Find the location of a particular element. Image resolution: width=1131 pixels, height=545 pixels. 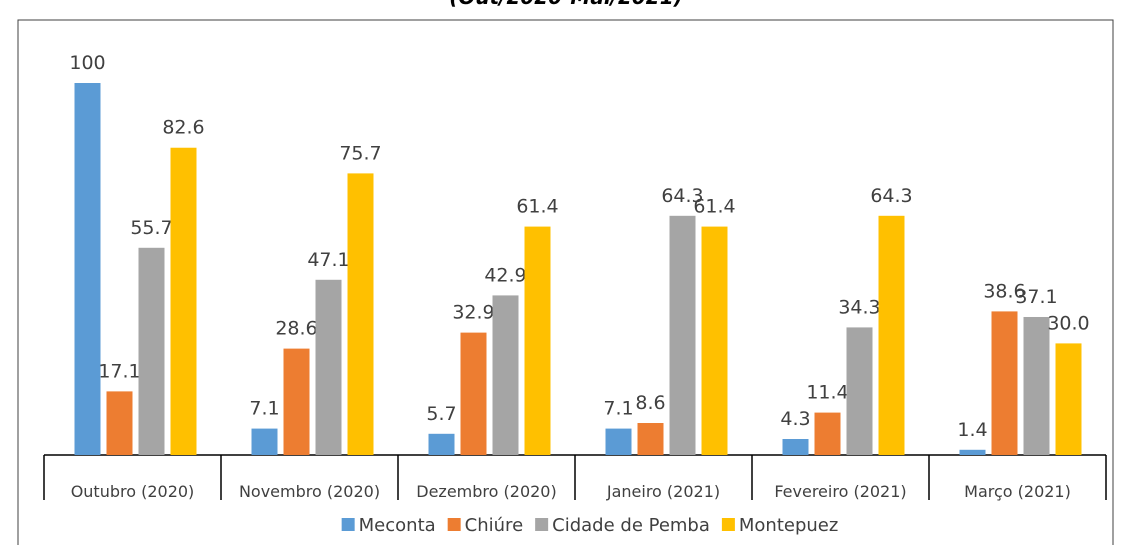

data-label: 5.7 is located at coordinates (441, 414).